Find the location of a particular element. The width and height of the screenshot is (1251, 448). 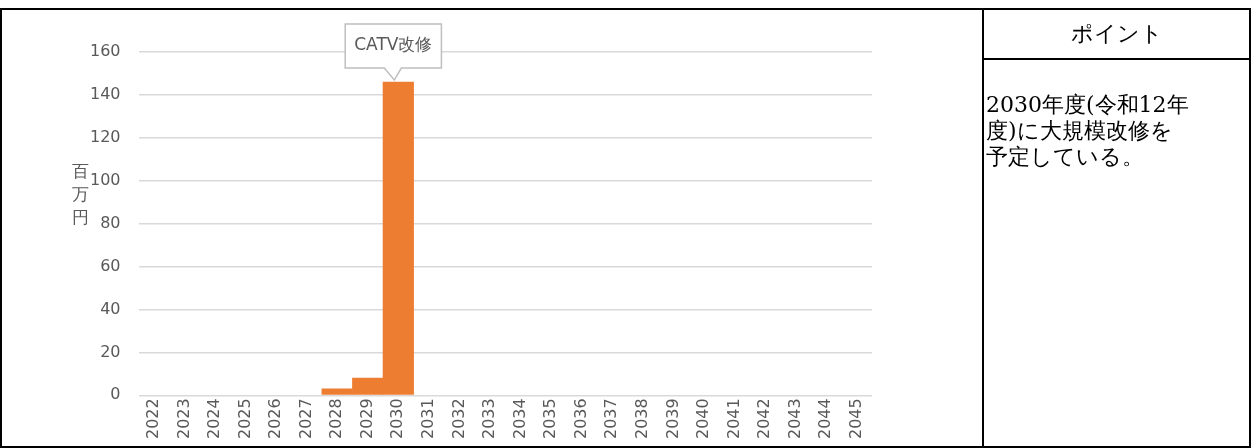

annotation: CATV改修 is located at coordinates (393, 44).